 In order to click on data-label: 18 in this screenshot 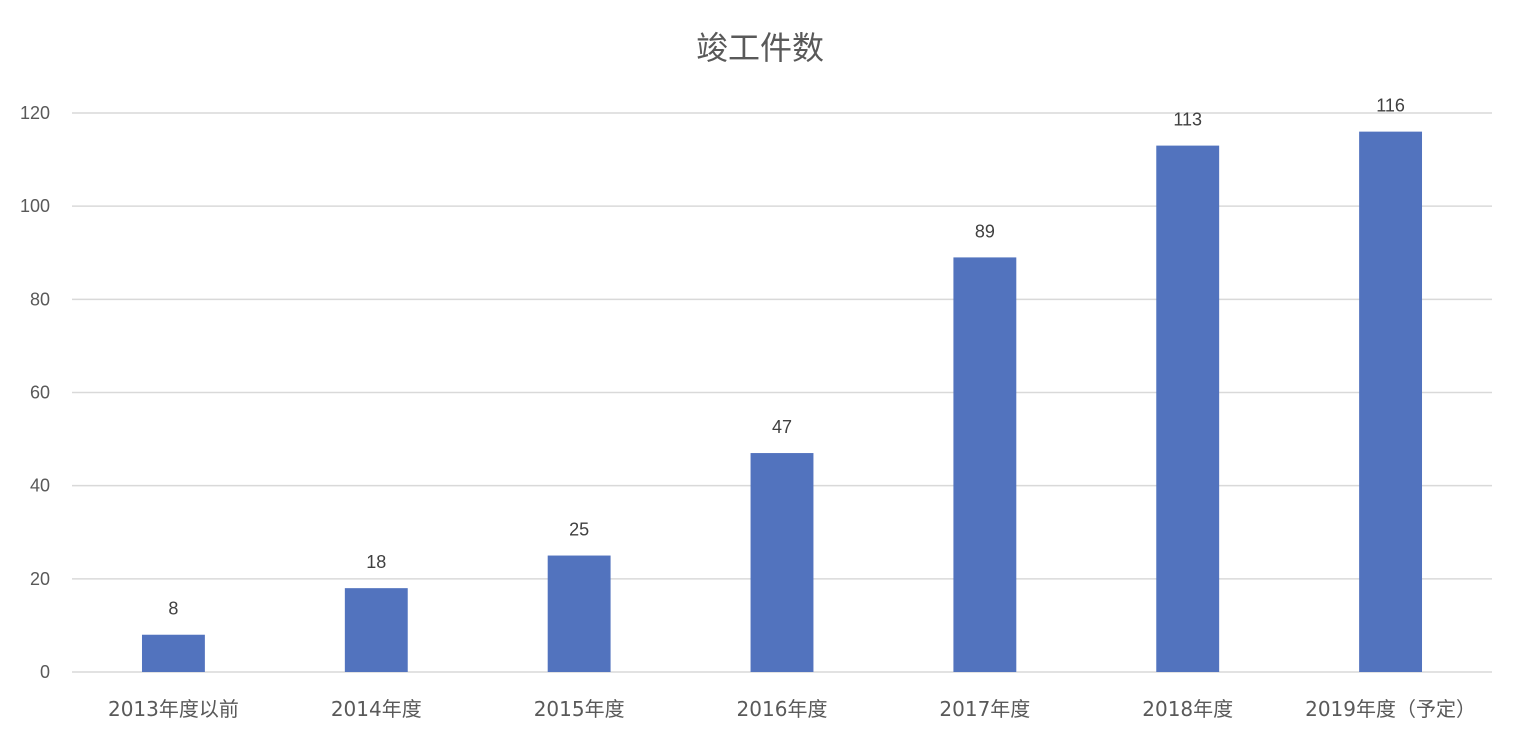, I will do `click(376, 562)`.